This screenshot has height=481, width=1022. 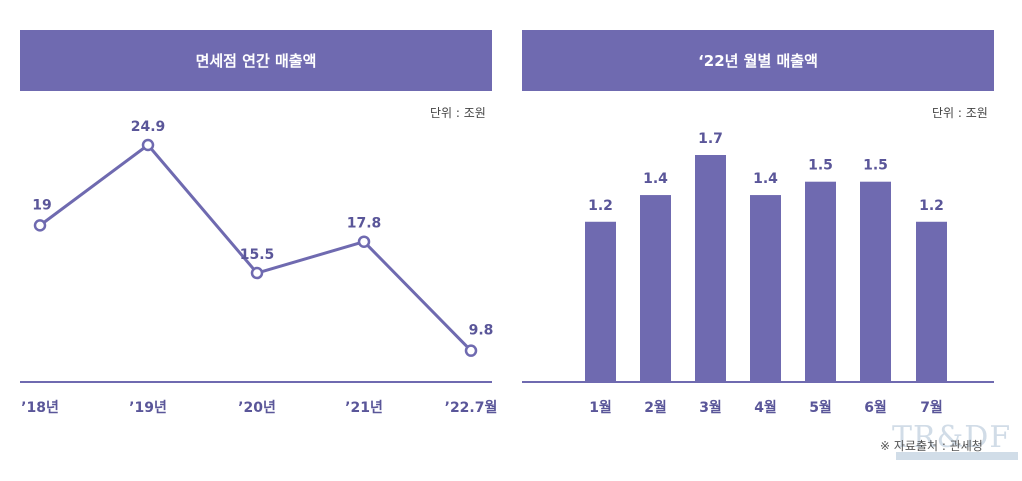 I want to click on left-value-label: 9.8, so click(x=481, y=331).